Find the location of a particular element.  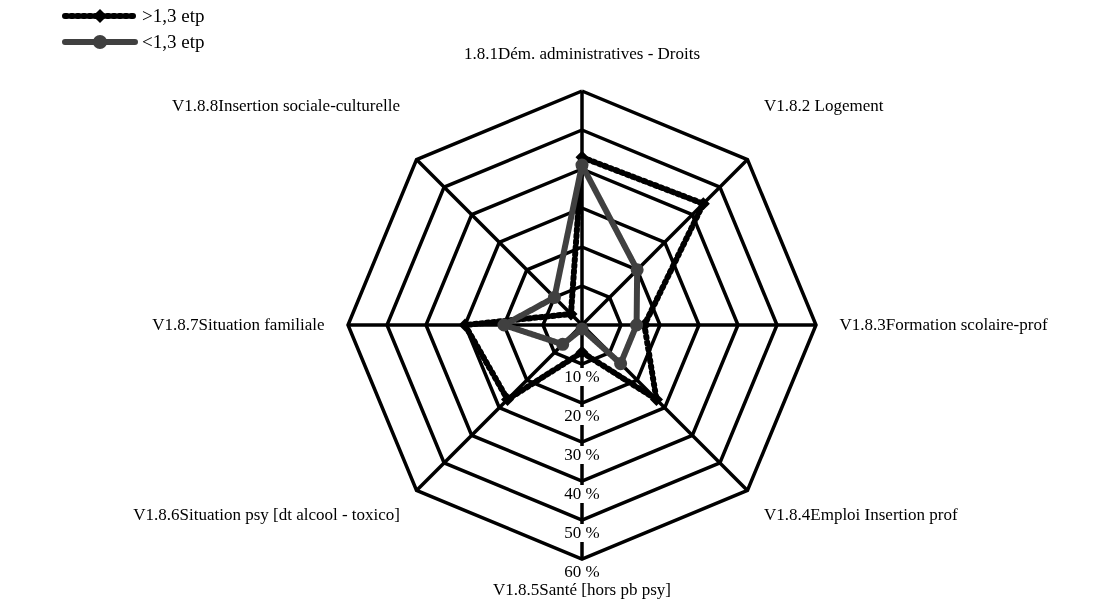

spoke-label: V1.8.4Emploi Insertion prof is located at coordinates (861, 515).